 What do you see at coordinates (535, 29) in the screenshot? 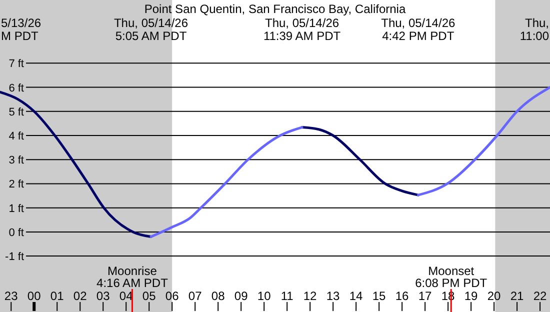
I see `annotation: Thu, 11:00` at bounding box center [535, 29].